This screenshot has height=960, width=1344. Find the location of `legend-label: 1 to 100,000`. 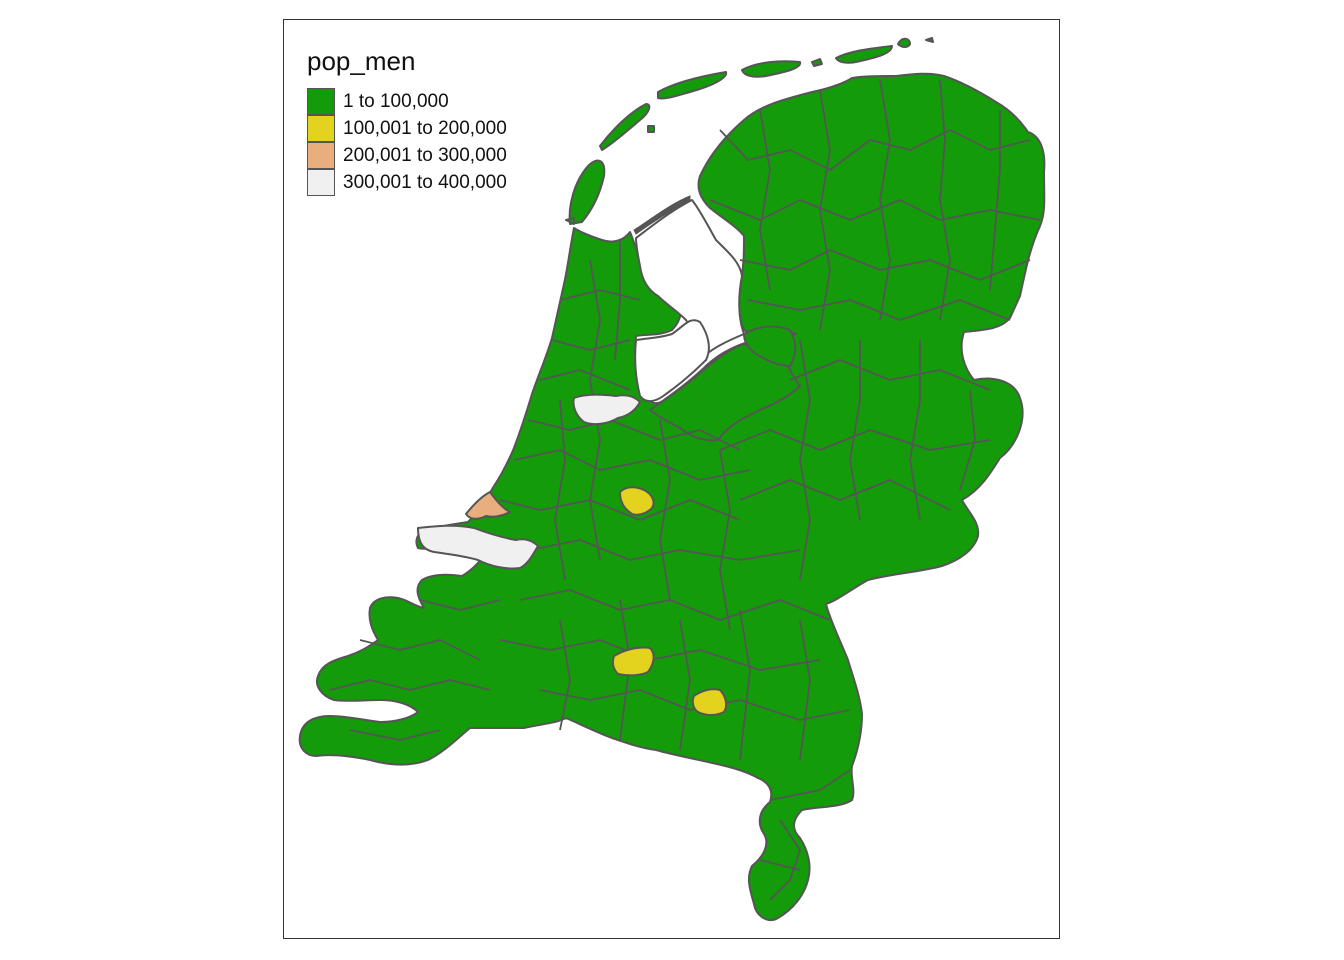

legend-label: 1 to 100,000 is located at coordinates (396, 101).